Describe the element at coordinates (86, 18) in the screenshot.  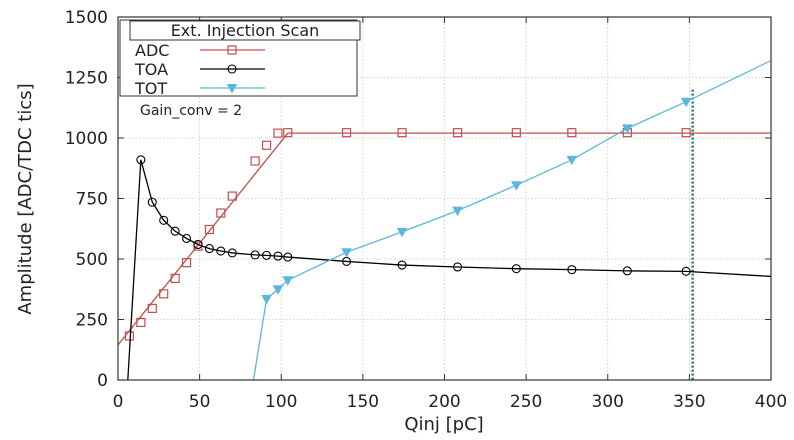
I see `y-tick-label: 1500` at that location.